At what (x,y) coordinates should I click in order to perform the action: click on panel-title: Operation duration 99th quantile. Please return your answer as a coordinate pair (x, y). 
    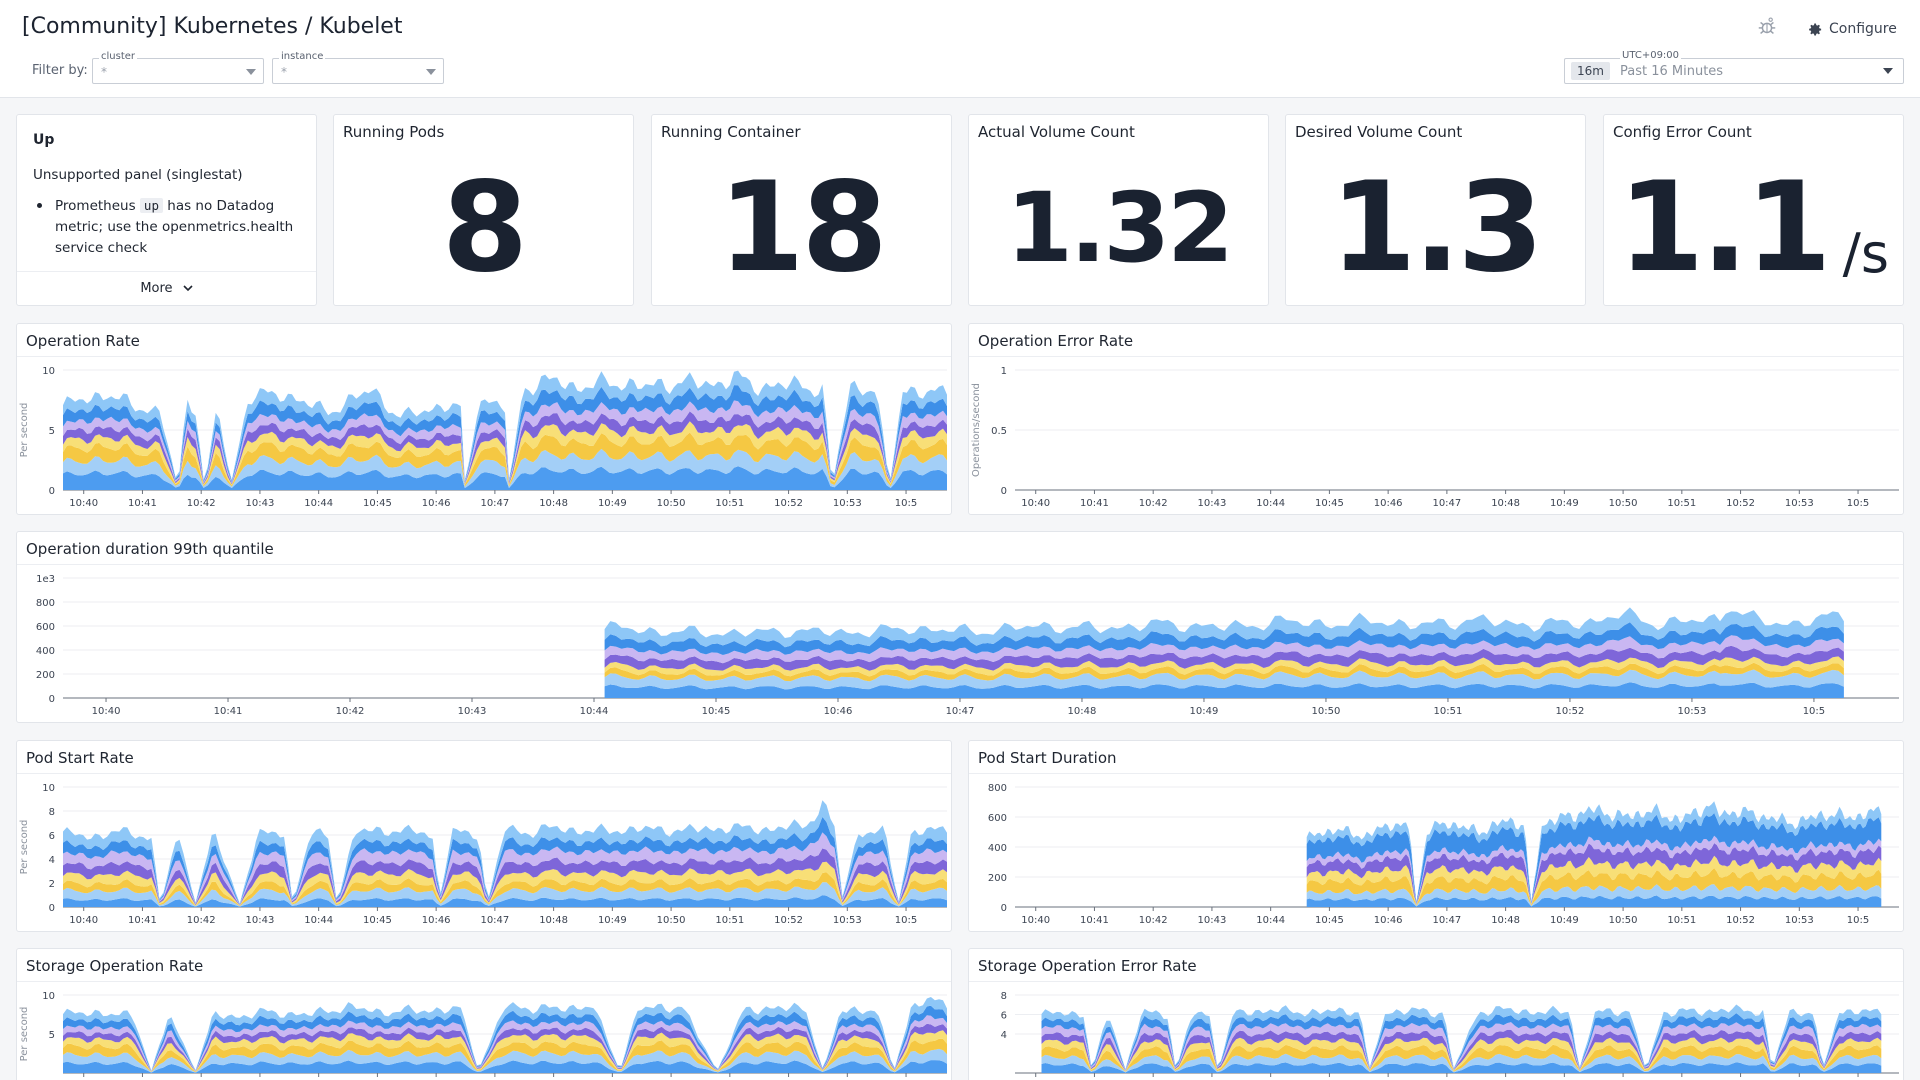
    Looking at the image, I should click on (150, 549).